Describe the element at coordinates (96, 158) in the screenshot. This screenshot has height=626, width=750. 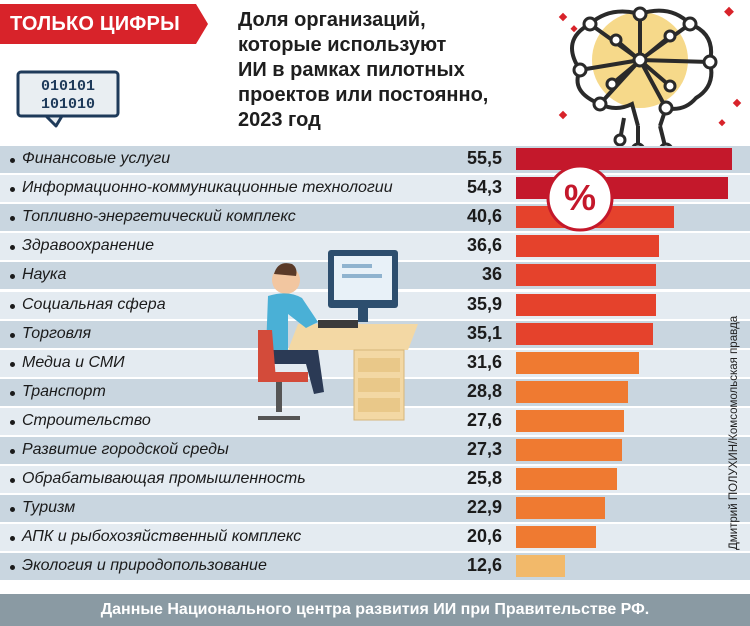
I see `category-label: Финансовые услуги` at that location.